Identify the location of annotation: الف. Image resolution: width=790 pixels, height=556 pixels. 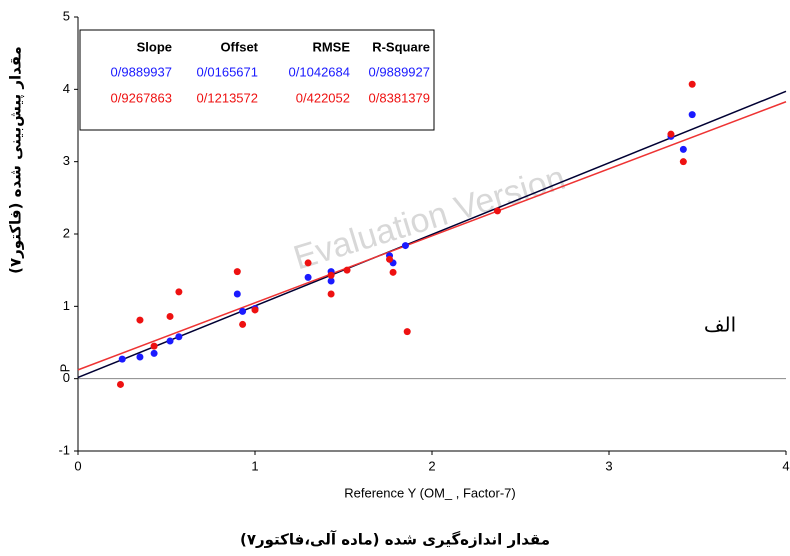
(720, 325).